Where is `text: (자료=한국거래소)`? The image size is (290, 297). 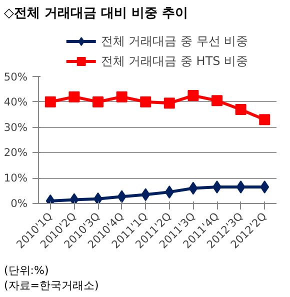 text: (자료=한국거래소) is located at coordinates (51, 285).